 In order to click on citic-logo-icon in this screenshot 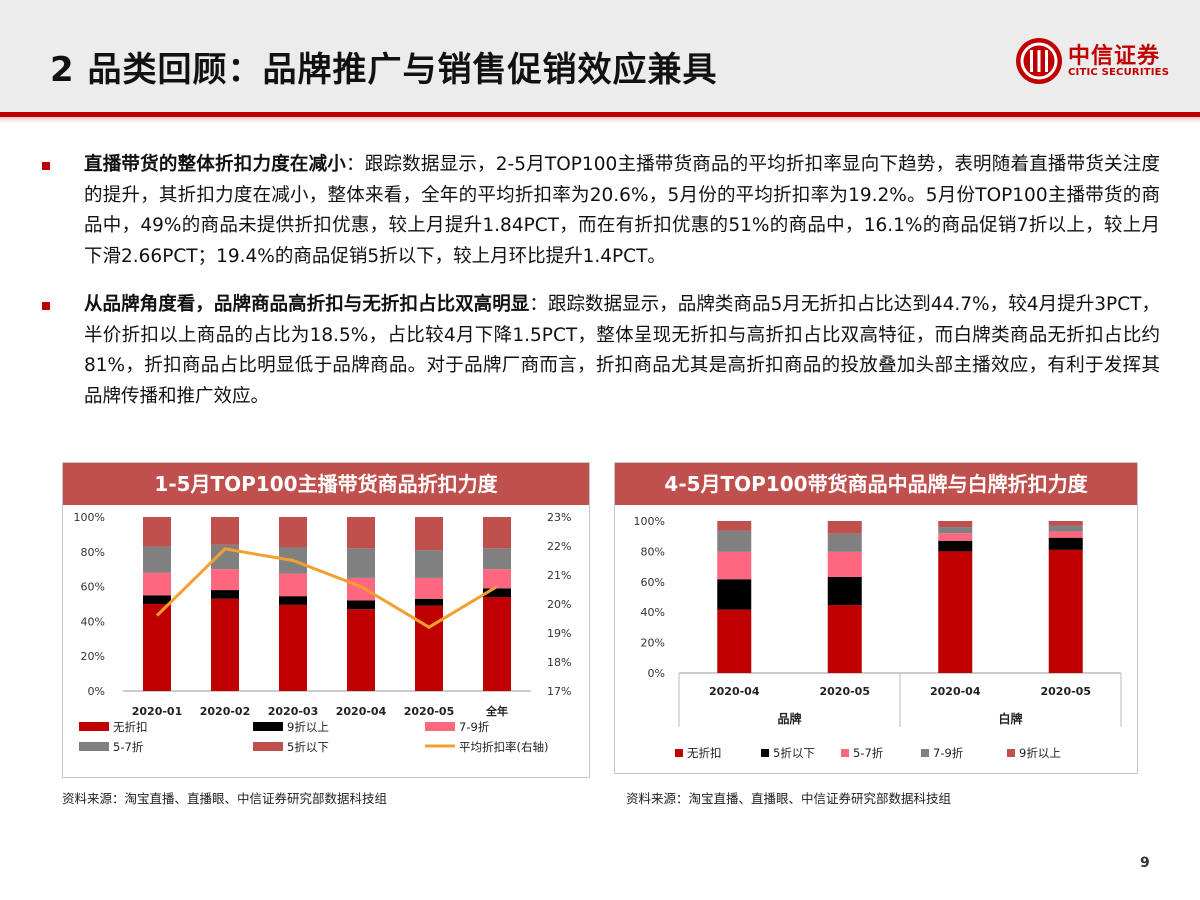, I will do `click(1039, 61)`.